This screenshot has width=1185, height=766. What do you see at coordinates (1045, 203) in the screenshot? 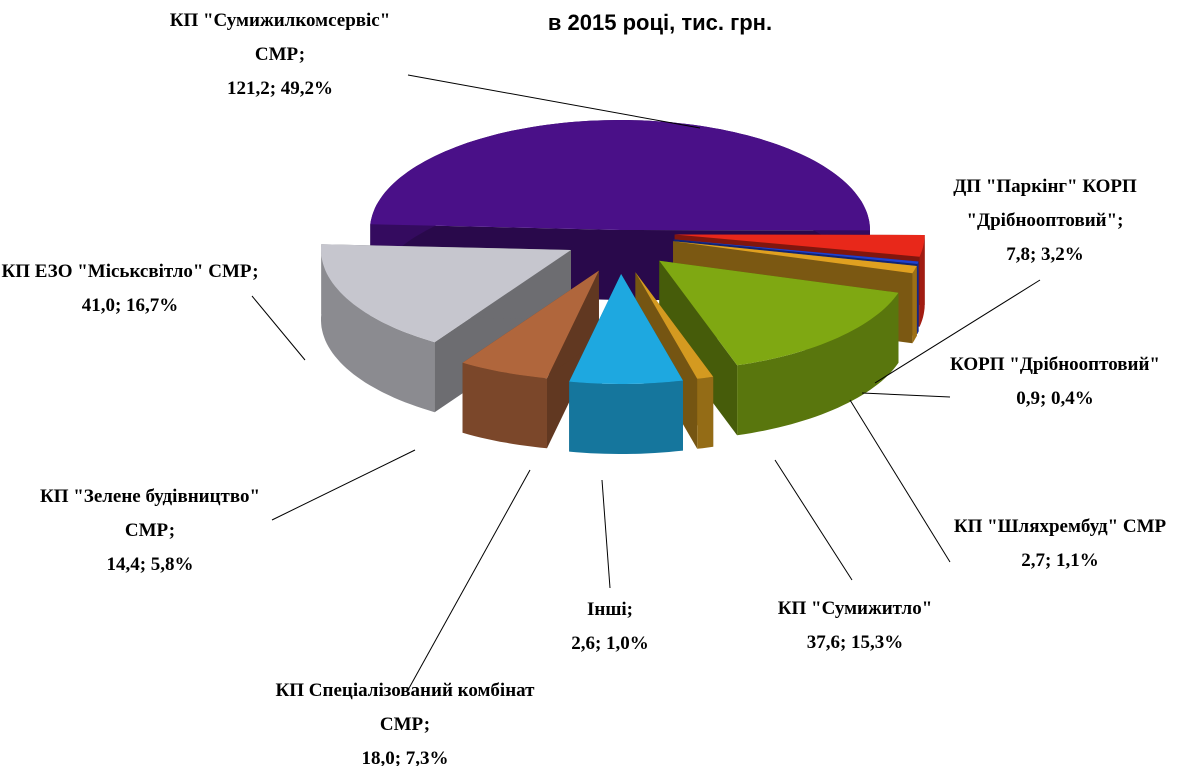
I see `slice-label: ДП "Паркінг" КОРП "Дрібнооптовий";` at bounding box center [1045, 203].